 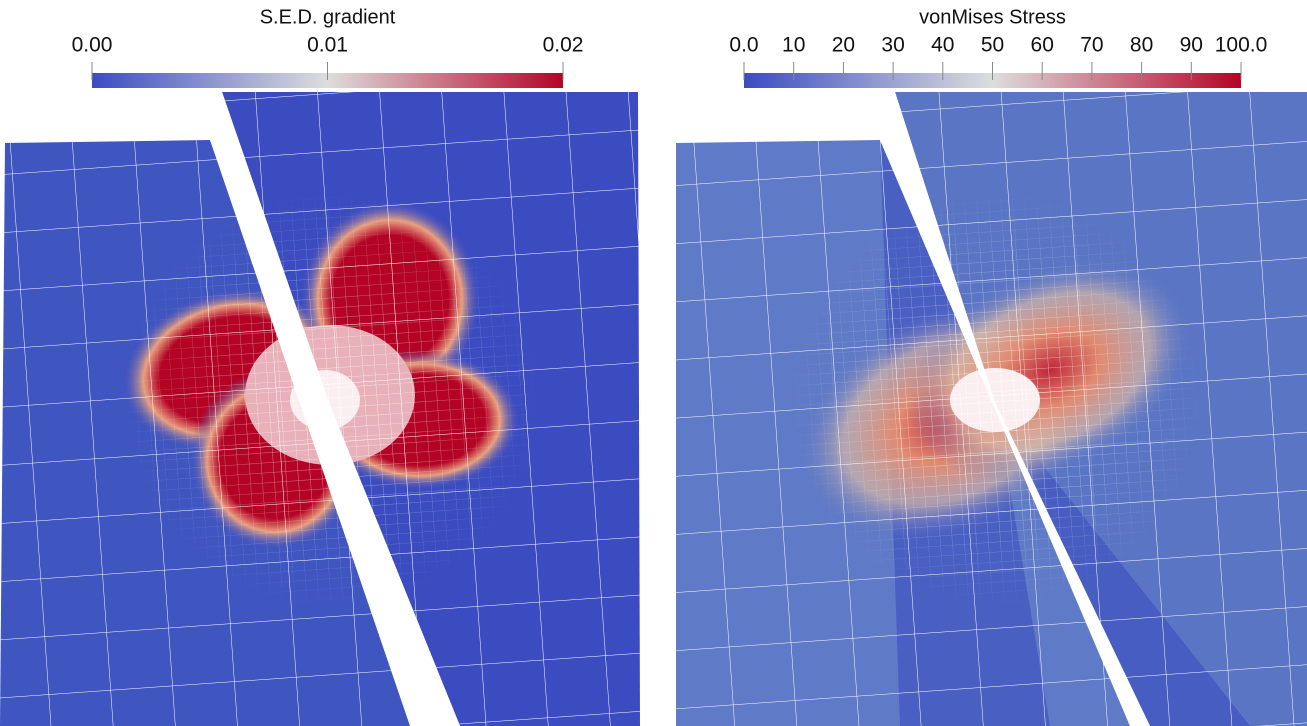 What do you see at coordinates (942, 45) in the screenshot?
I see `colorbar-tick-label: 40` at bounding box center [942, 45].